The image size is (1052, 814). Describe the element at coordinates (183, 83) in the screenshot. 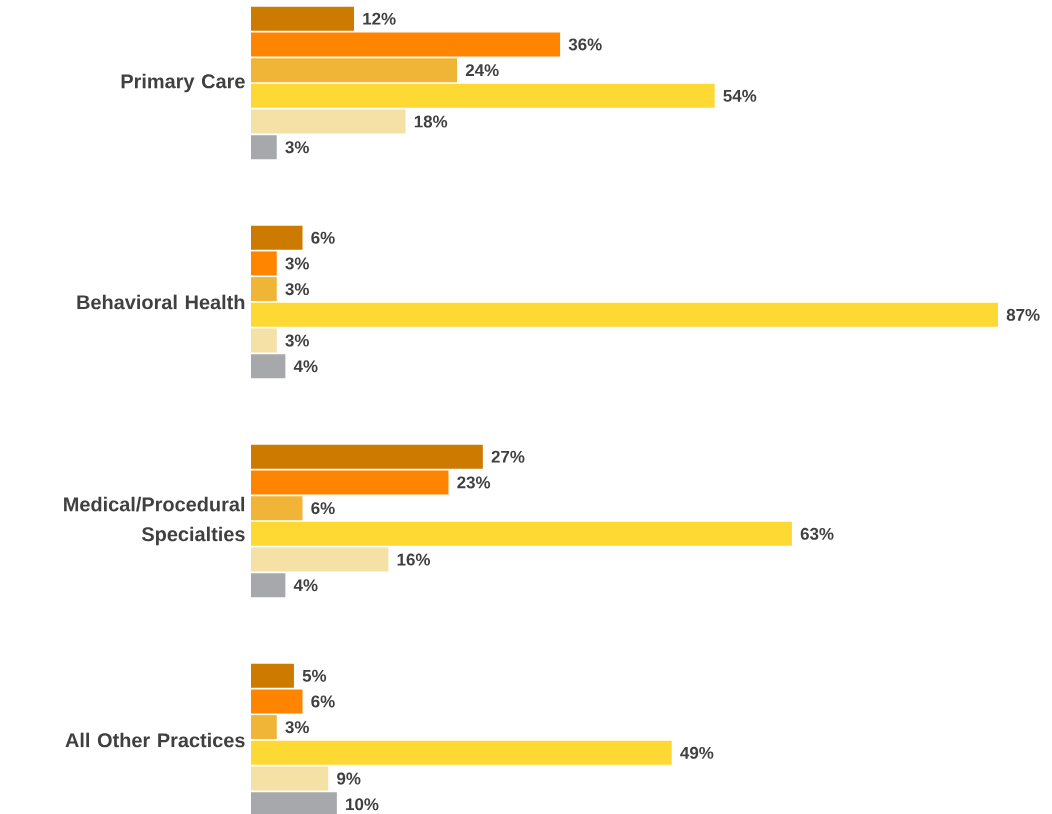

I see `y-tick-label: Primary Care` at that location.